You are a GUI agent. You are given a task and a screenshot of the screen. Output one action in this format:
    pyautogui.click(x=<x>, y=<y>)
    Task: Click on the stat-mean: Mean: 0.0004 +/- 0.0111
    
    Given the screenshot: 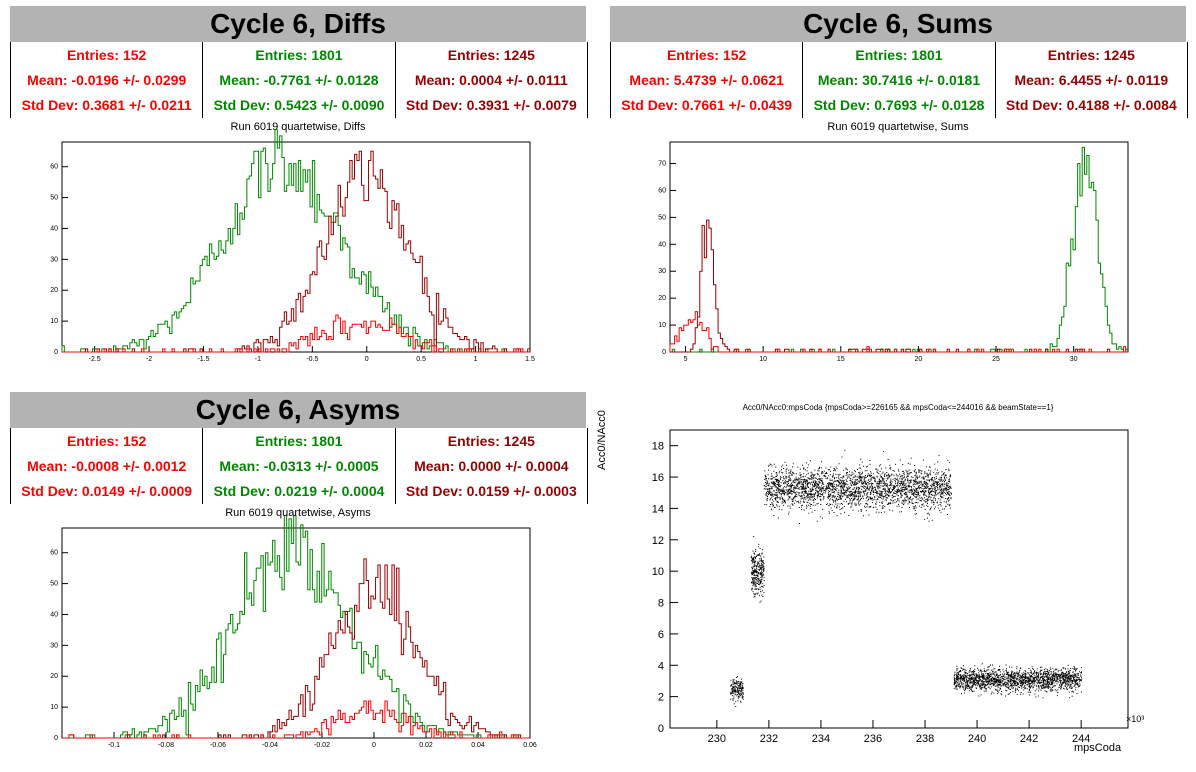 What is the action you would take?
    pyautogui.click(x=491, y=79)
    